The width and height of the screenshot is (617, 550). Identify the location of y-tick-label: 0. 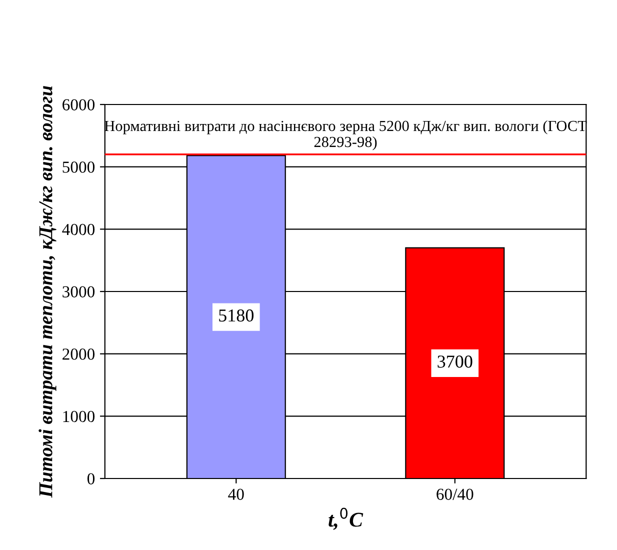
(91, 478).